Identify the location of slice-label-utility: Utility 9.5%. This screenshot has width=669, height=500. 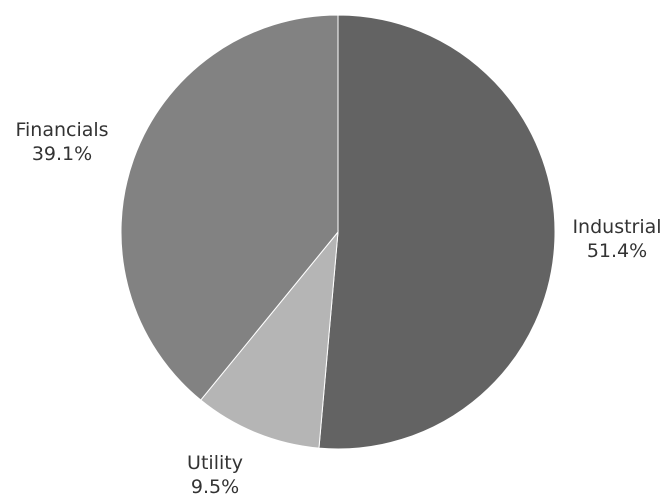
(215, 475).